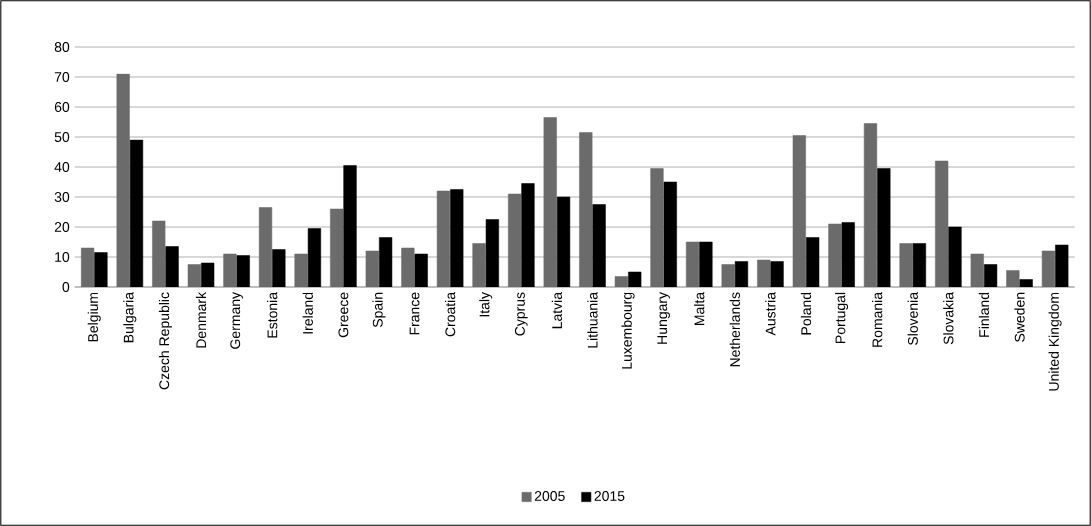 The height and width of the screenshot is (526, 1091). I want to click on x-tick-label: Slovakia, so click(948, 318).